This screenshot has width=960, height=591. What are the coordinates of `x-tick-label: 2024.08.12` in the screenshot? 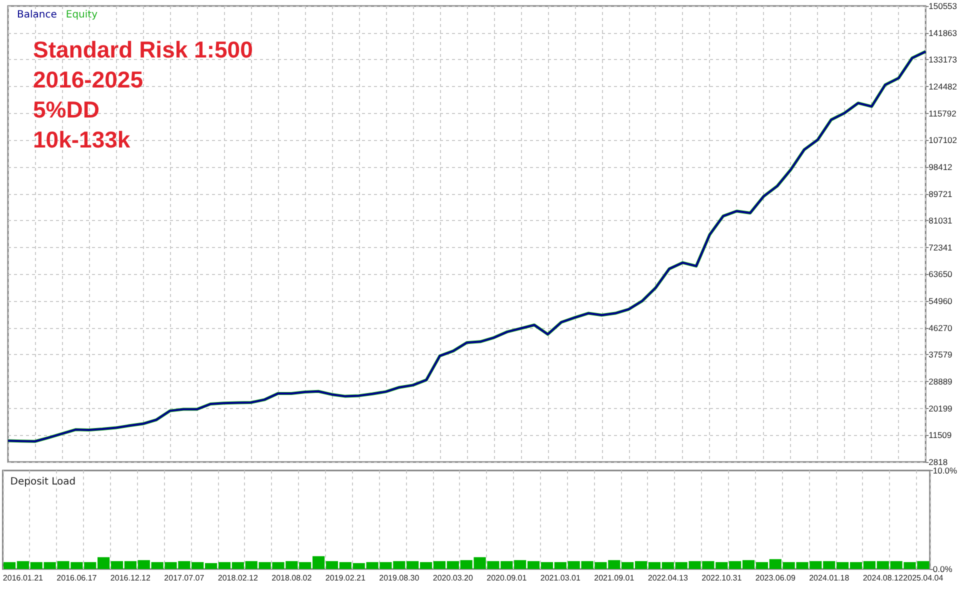 It's located at (883, 578).